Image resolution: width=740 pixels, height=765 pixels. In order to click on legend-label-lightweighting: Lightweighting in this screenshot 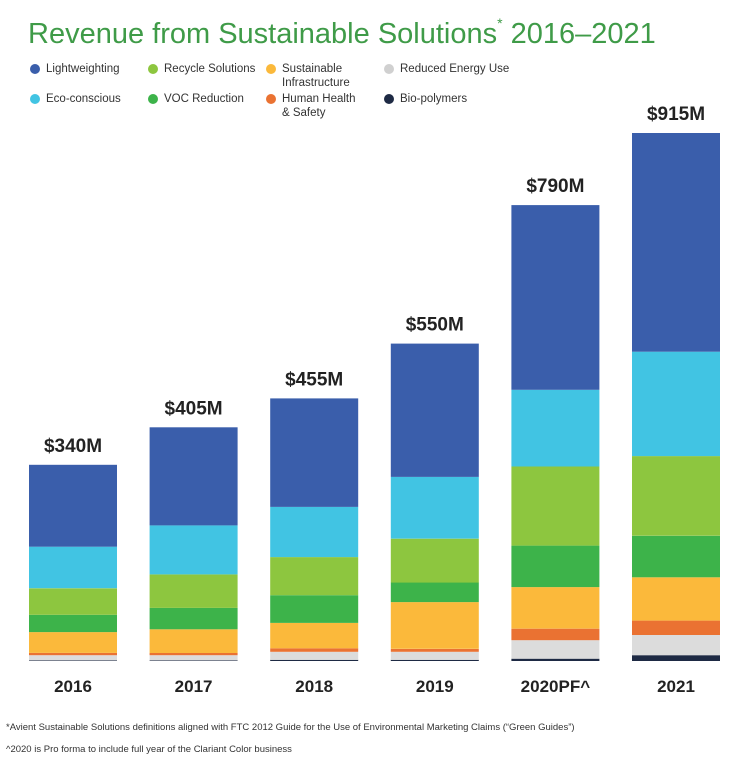, I will do `click(83, 69)`.